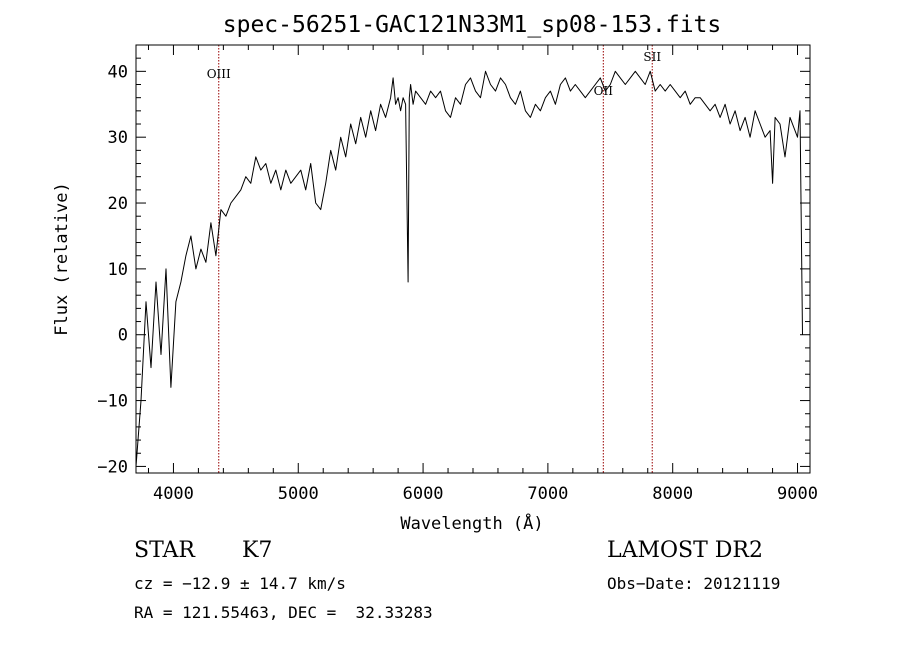  Describe the element at coordinates (118, 204) in the screenshot. I see `y-tick-label: 20` at that location.